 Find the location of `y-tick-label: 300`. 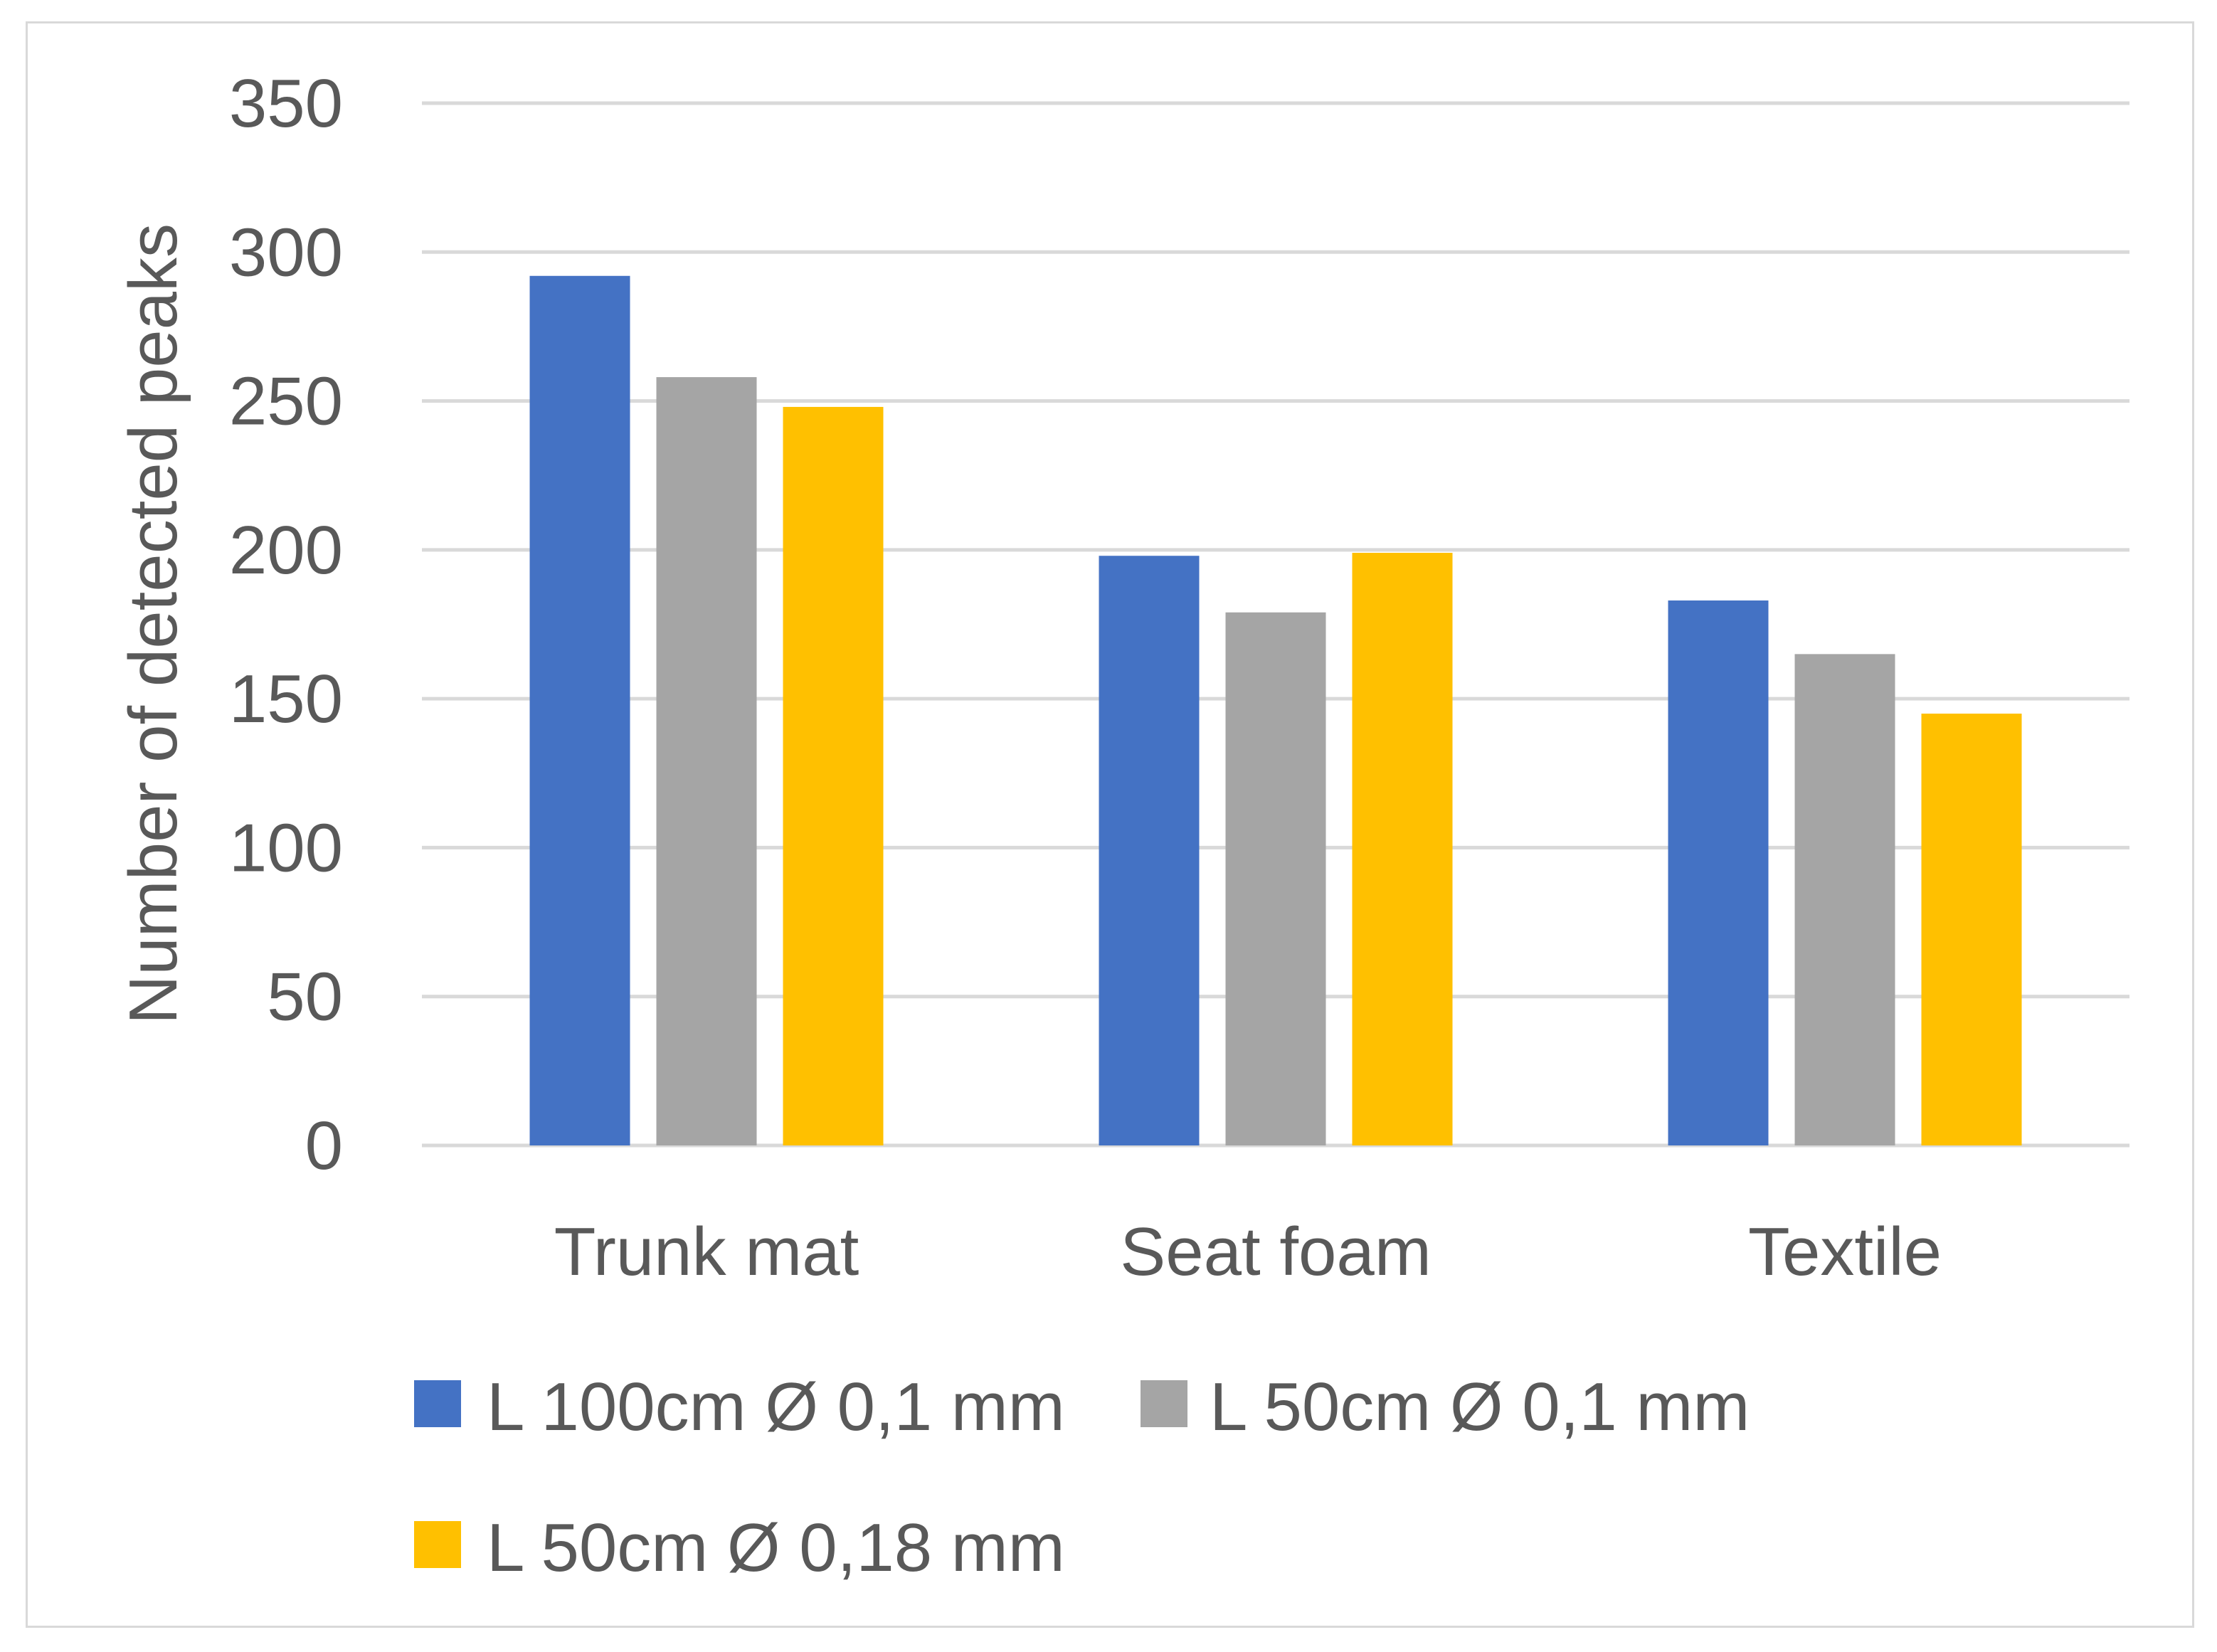

y-tick-label: 300 is located at coordinates (286, 252).